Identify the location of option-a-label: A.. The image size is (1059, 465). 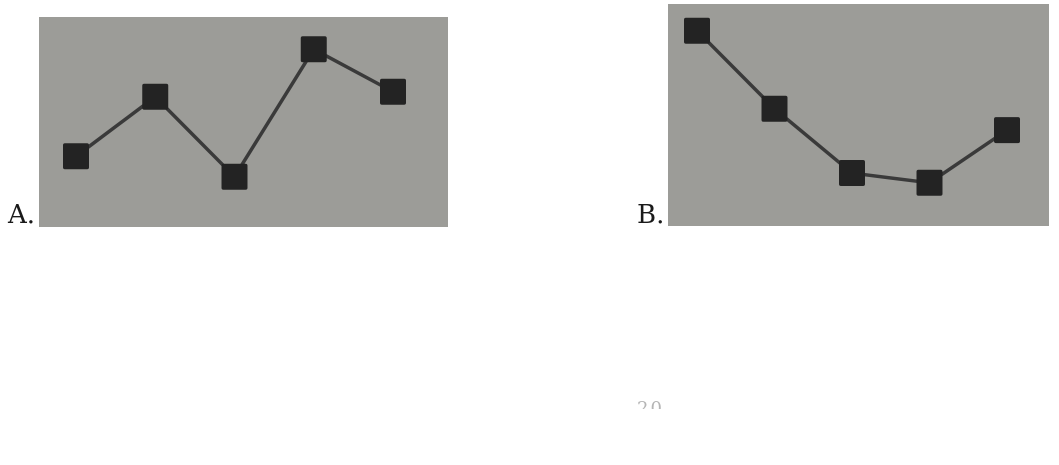
(22, 215).